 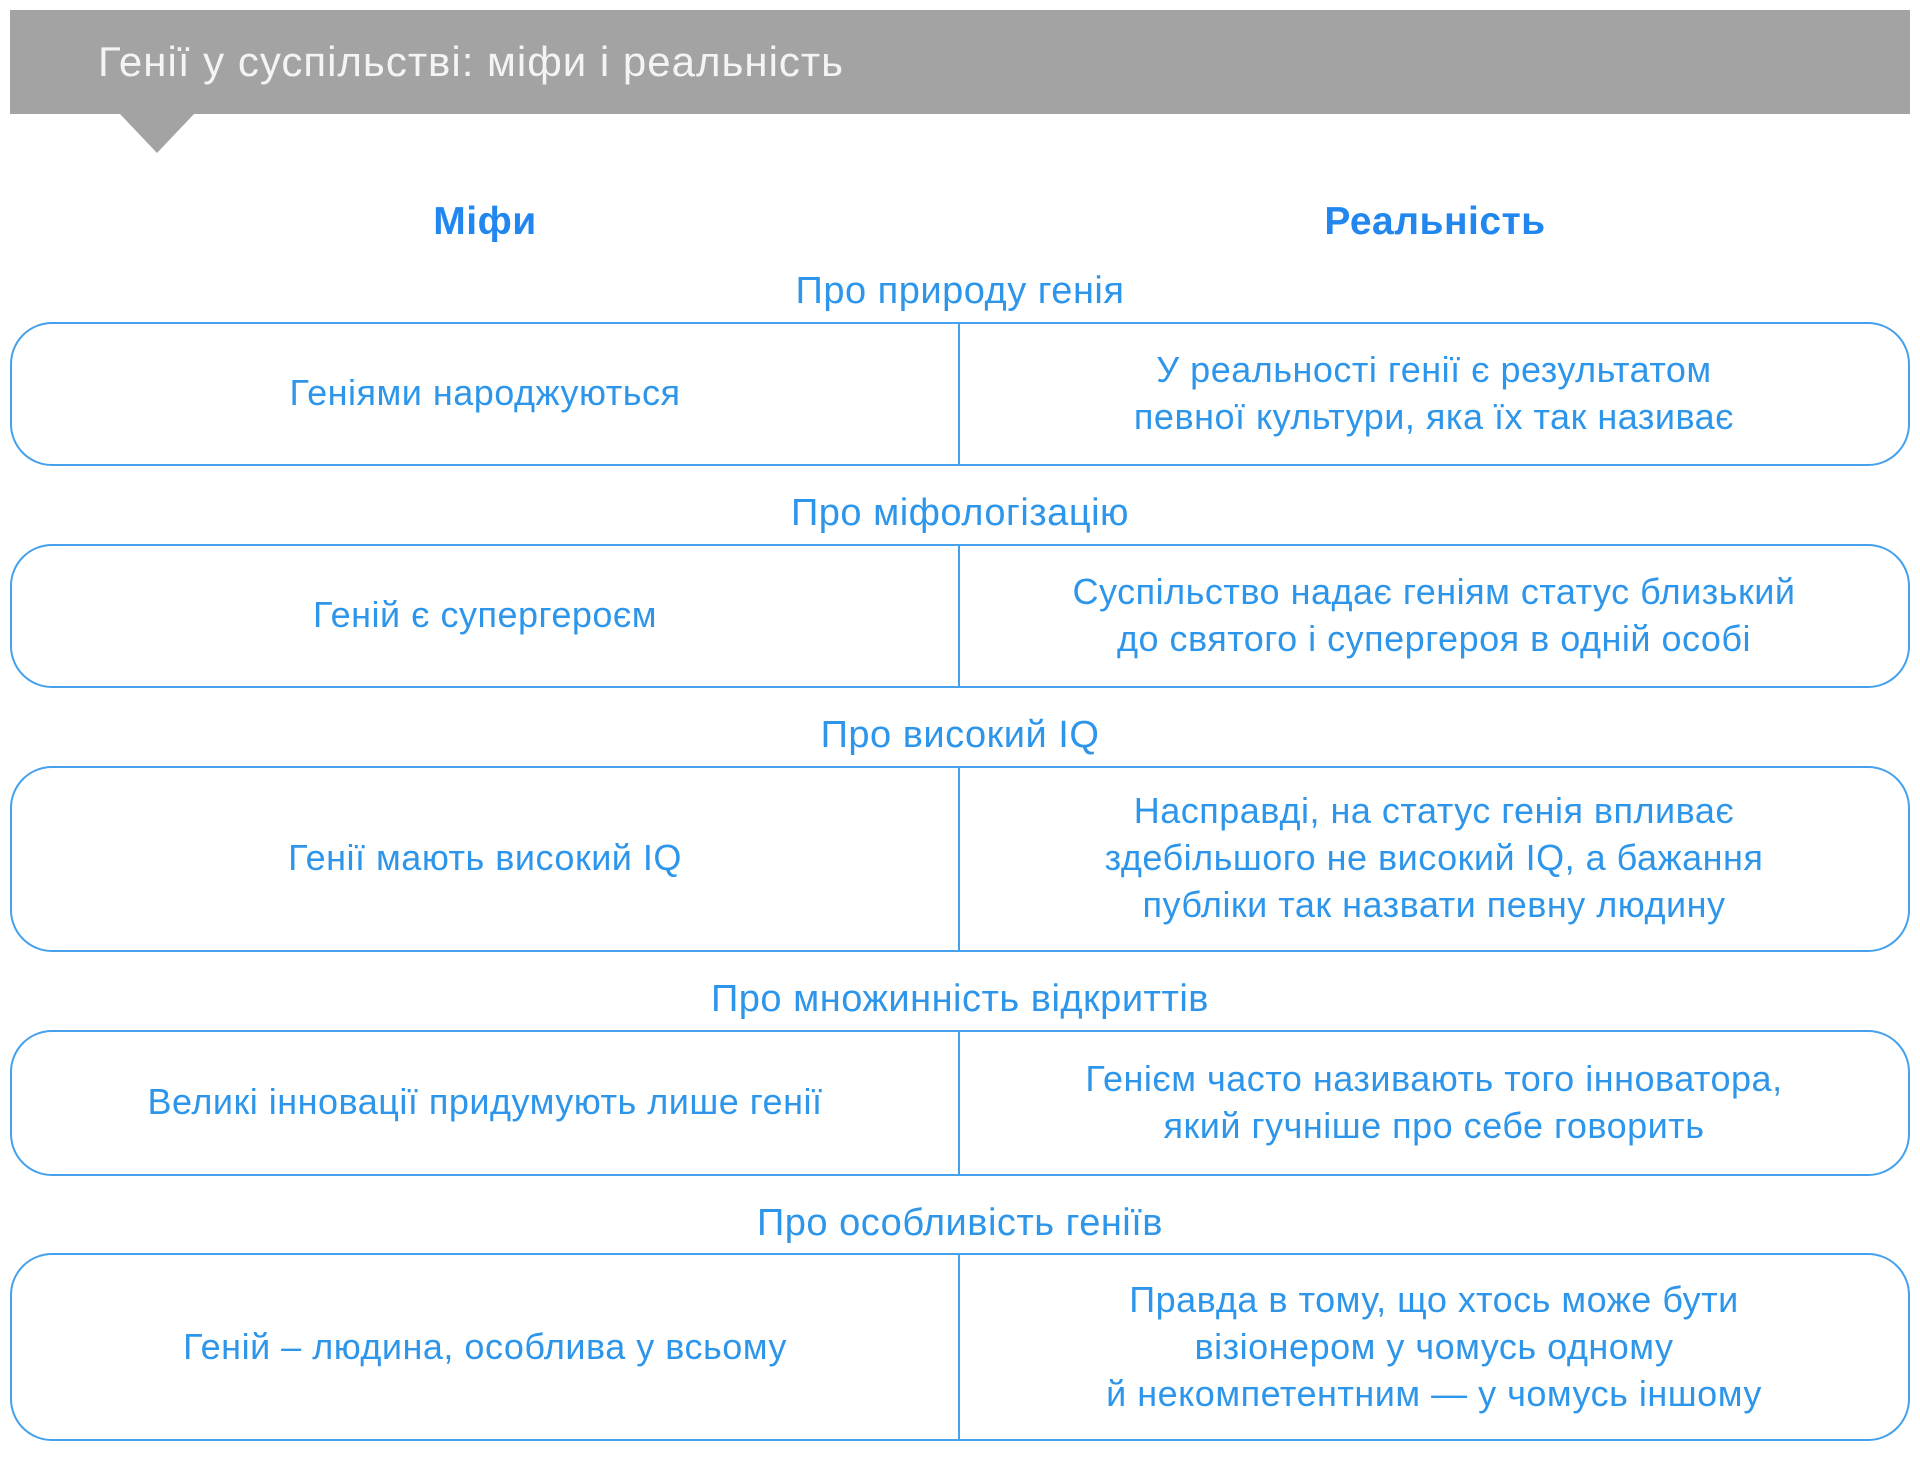 I want to click on section-heading-high-iq: Про високий IQ, so click(x=960, y=734).